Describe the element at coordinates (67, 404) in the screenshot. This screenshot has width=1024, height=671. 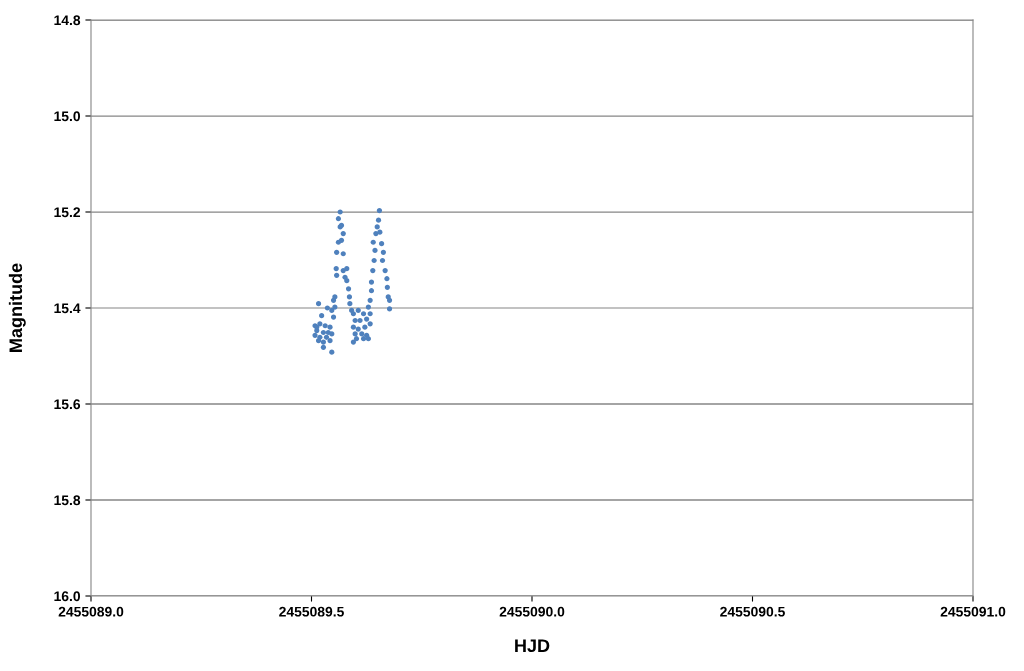
I see `y-tick-label: 15.6` at that location.